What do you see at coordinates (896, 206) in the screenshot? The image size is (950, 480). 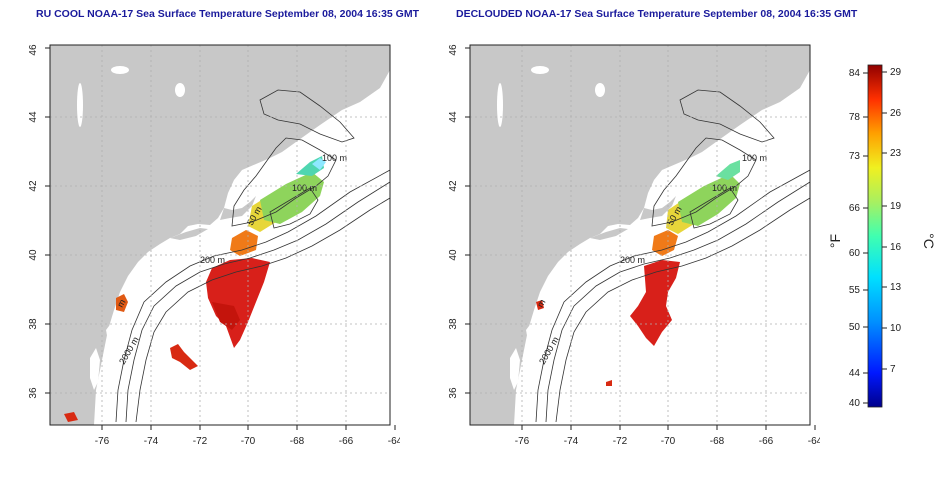 I see `celsius-tick: 19` at bounding box center [896, 206].